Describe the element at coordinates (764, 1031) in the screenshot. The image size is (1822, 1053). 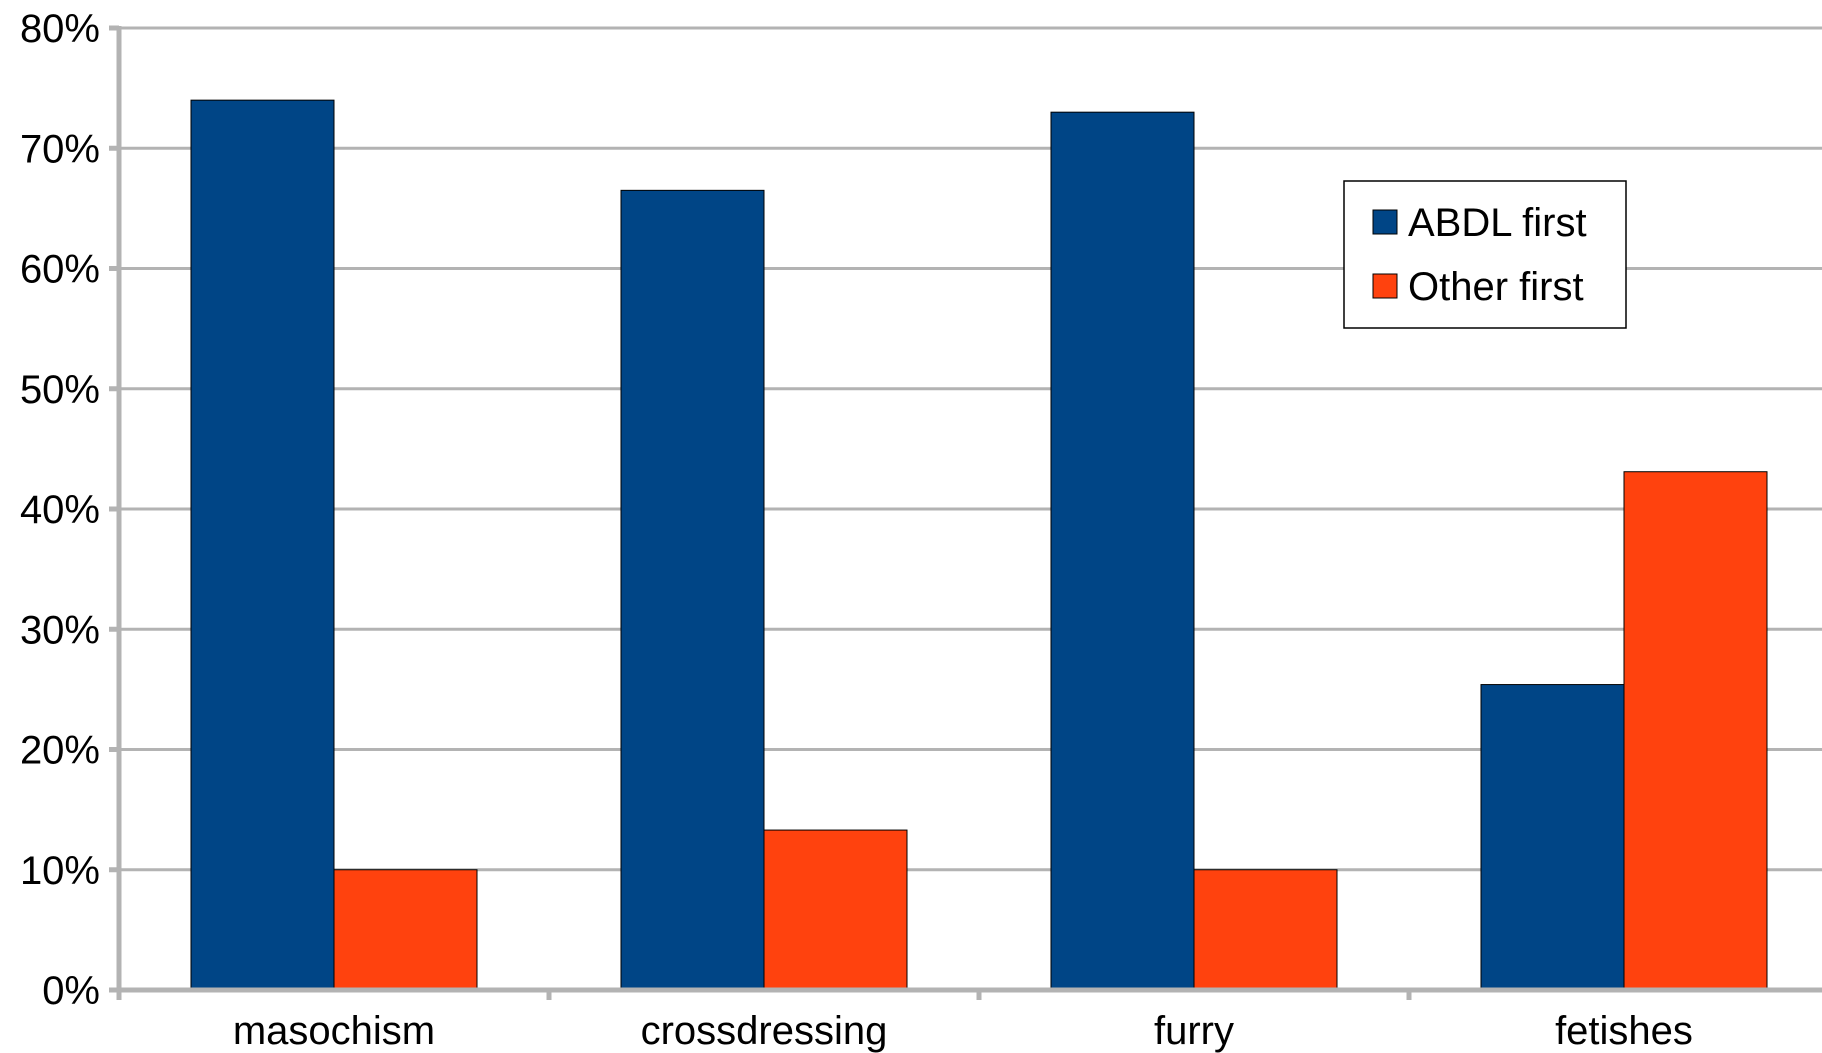
I see `x-tick-label: crossdressing` at that location.